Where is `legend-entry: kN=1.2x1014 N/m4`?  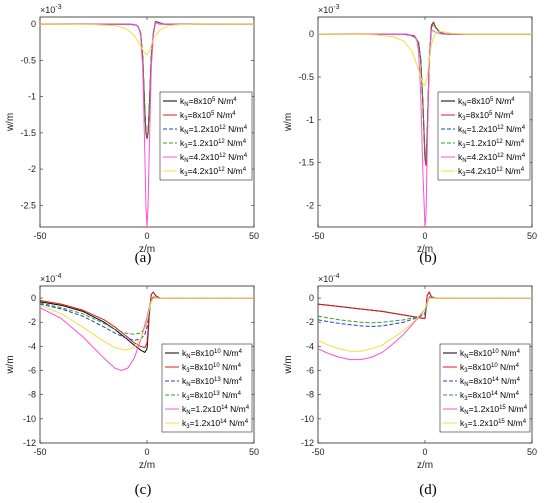 legend-entry: kN=1.2x1014 N/m4 is located at coordinates (216, 410).